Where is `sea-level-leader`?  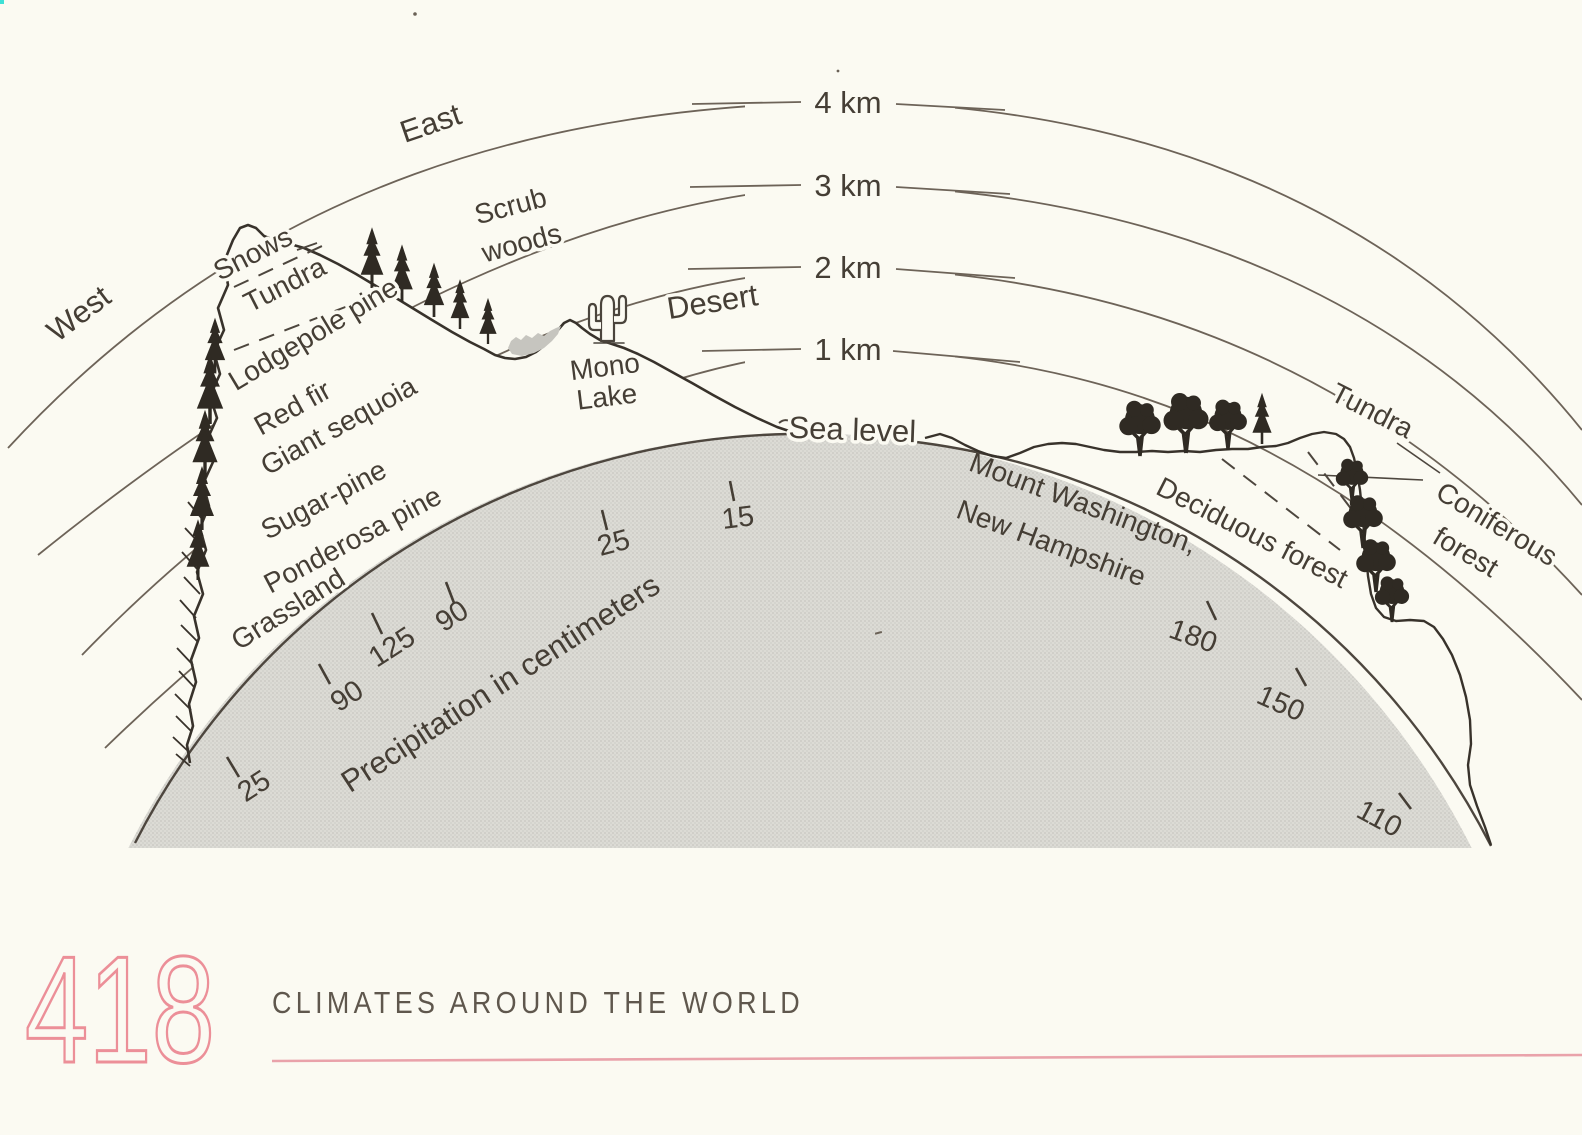 sea-level-leader is located at coordinates (787, 425).